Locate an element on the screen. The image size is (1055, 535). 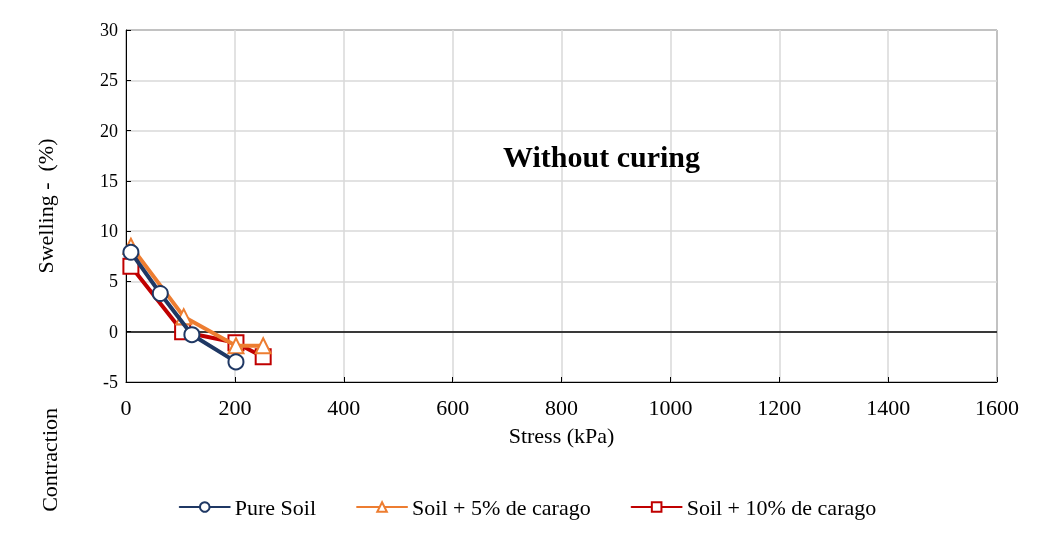
legend-label: Soil + 5% de carago is located at coordinates (501, 507).